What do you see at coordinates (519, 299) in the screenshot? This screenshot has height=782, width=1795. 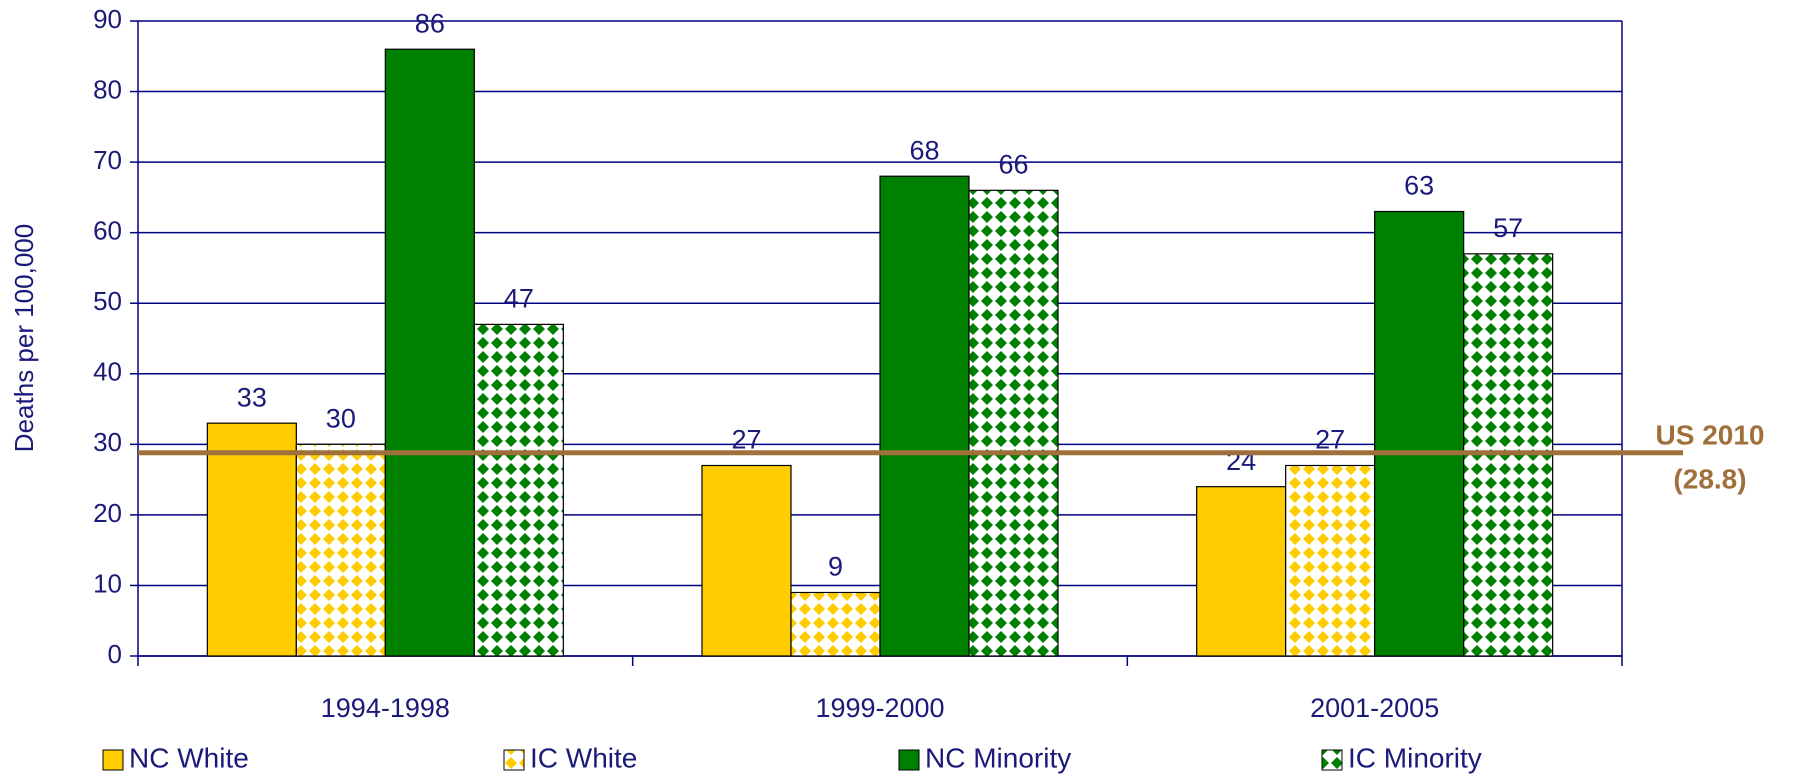 I see `value-label: 47` at bounding box center [519, 299].